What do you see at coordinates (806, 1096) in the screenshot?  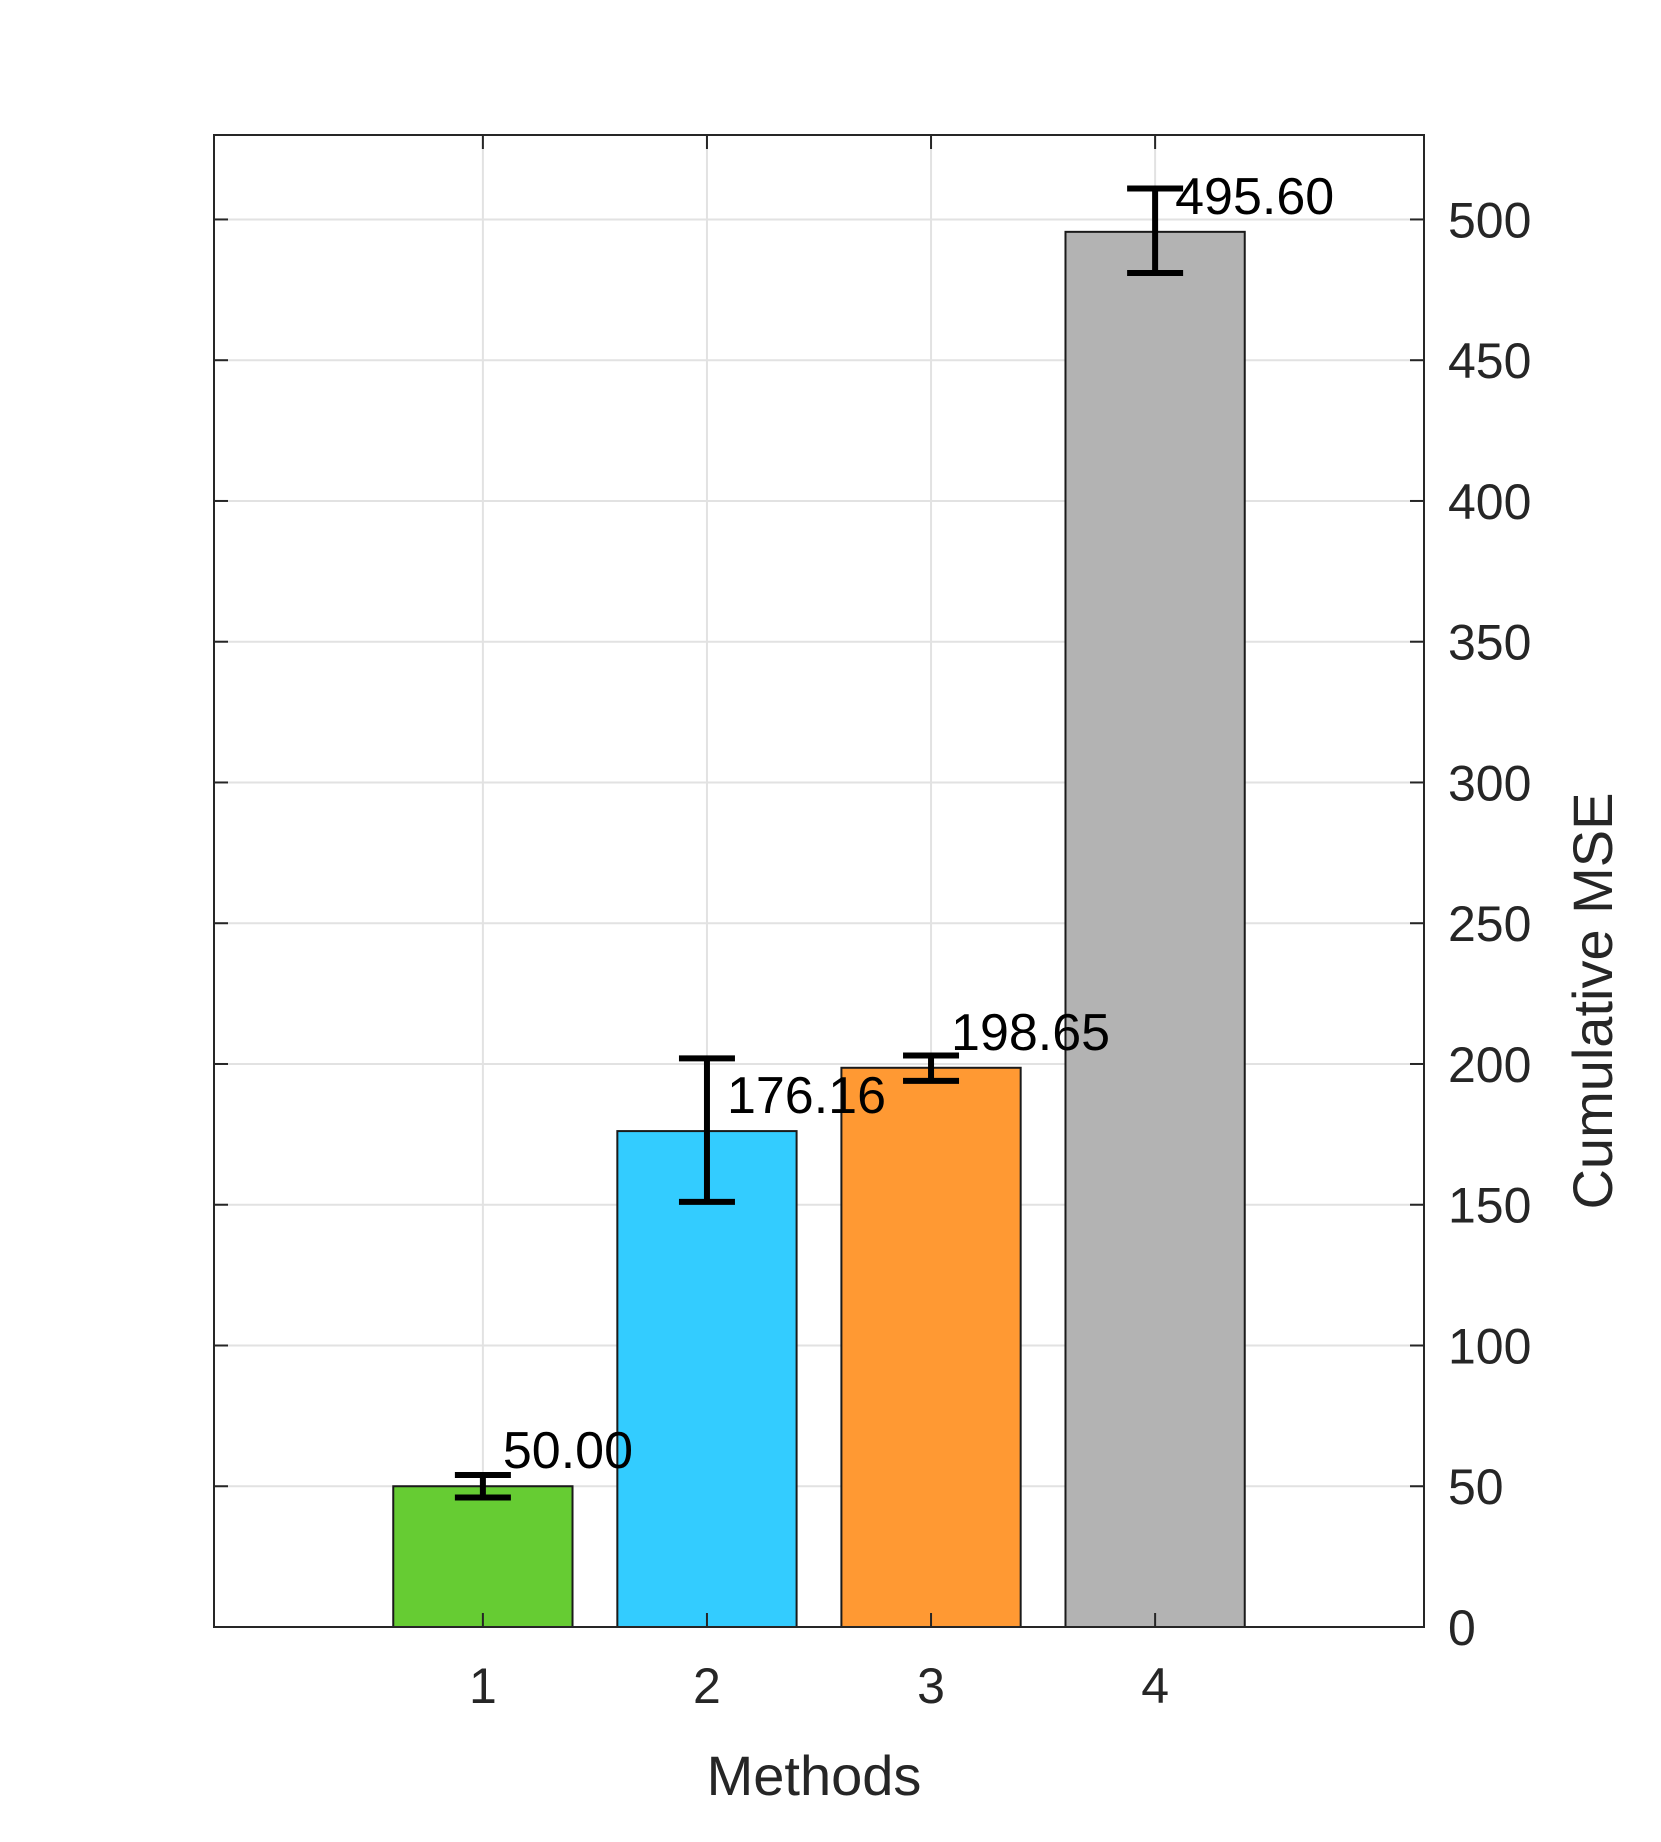 I see `data-label-2: 176.16` at bounding box center [806, 1096].